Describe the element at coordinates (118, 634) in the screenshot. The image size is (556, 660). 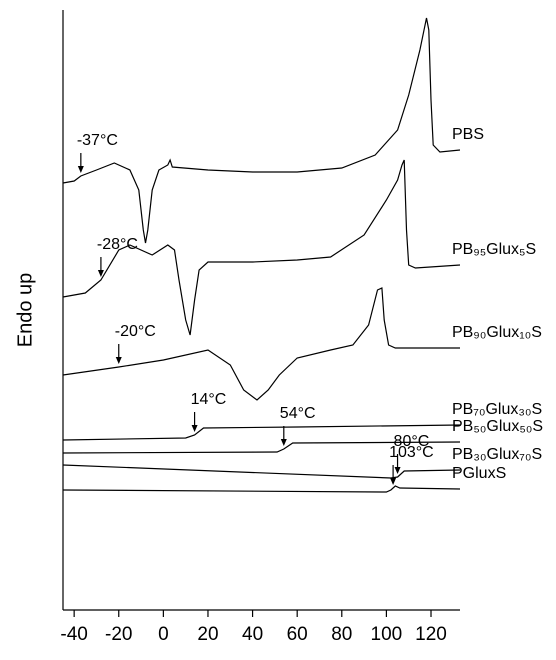
I see `x-tick-label: -20` at that location.